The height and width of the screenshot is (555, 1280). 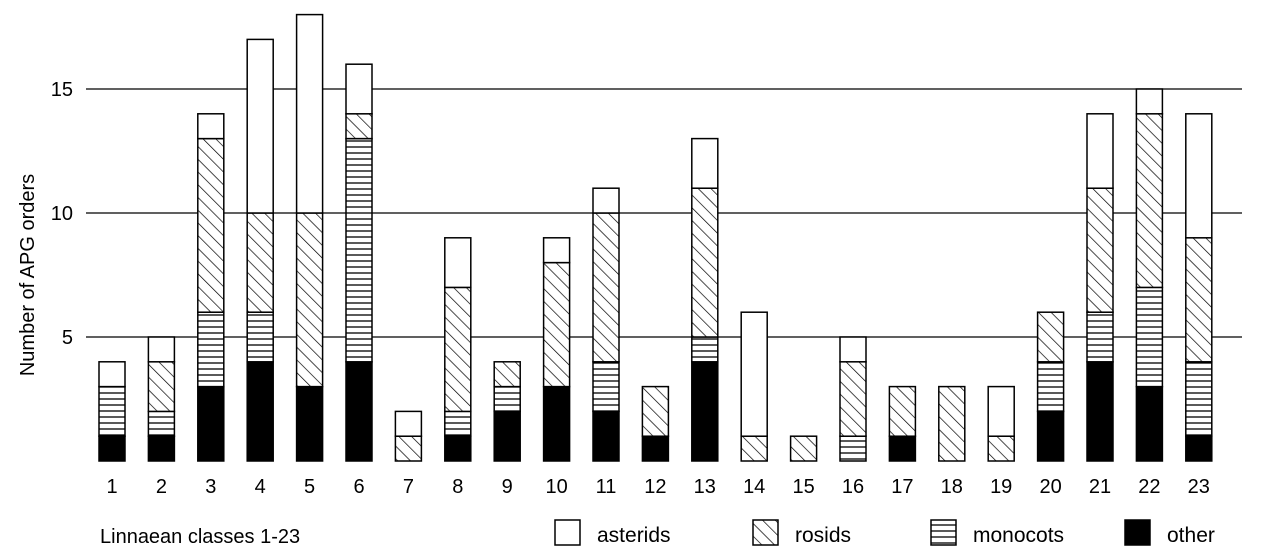 What do you see at coordinates (853, 487) in the screenshot?
I see `x-tick-label-16: 16` at bounding box center [853, 487].